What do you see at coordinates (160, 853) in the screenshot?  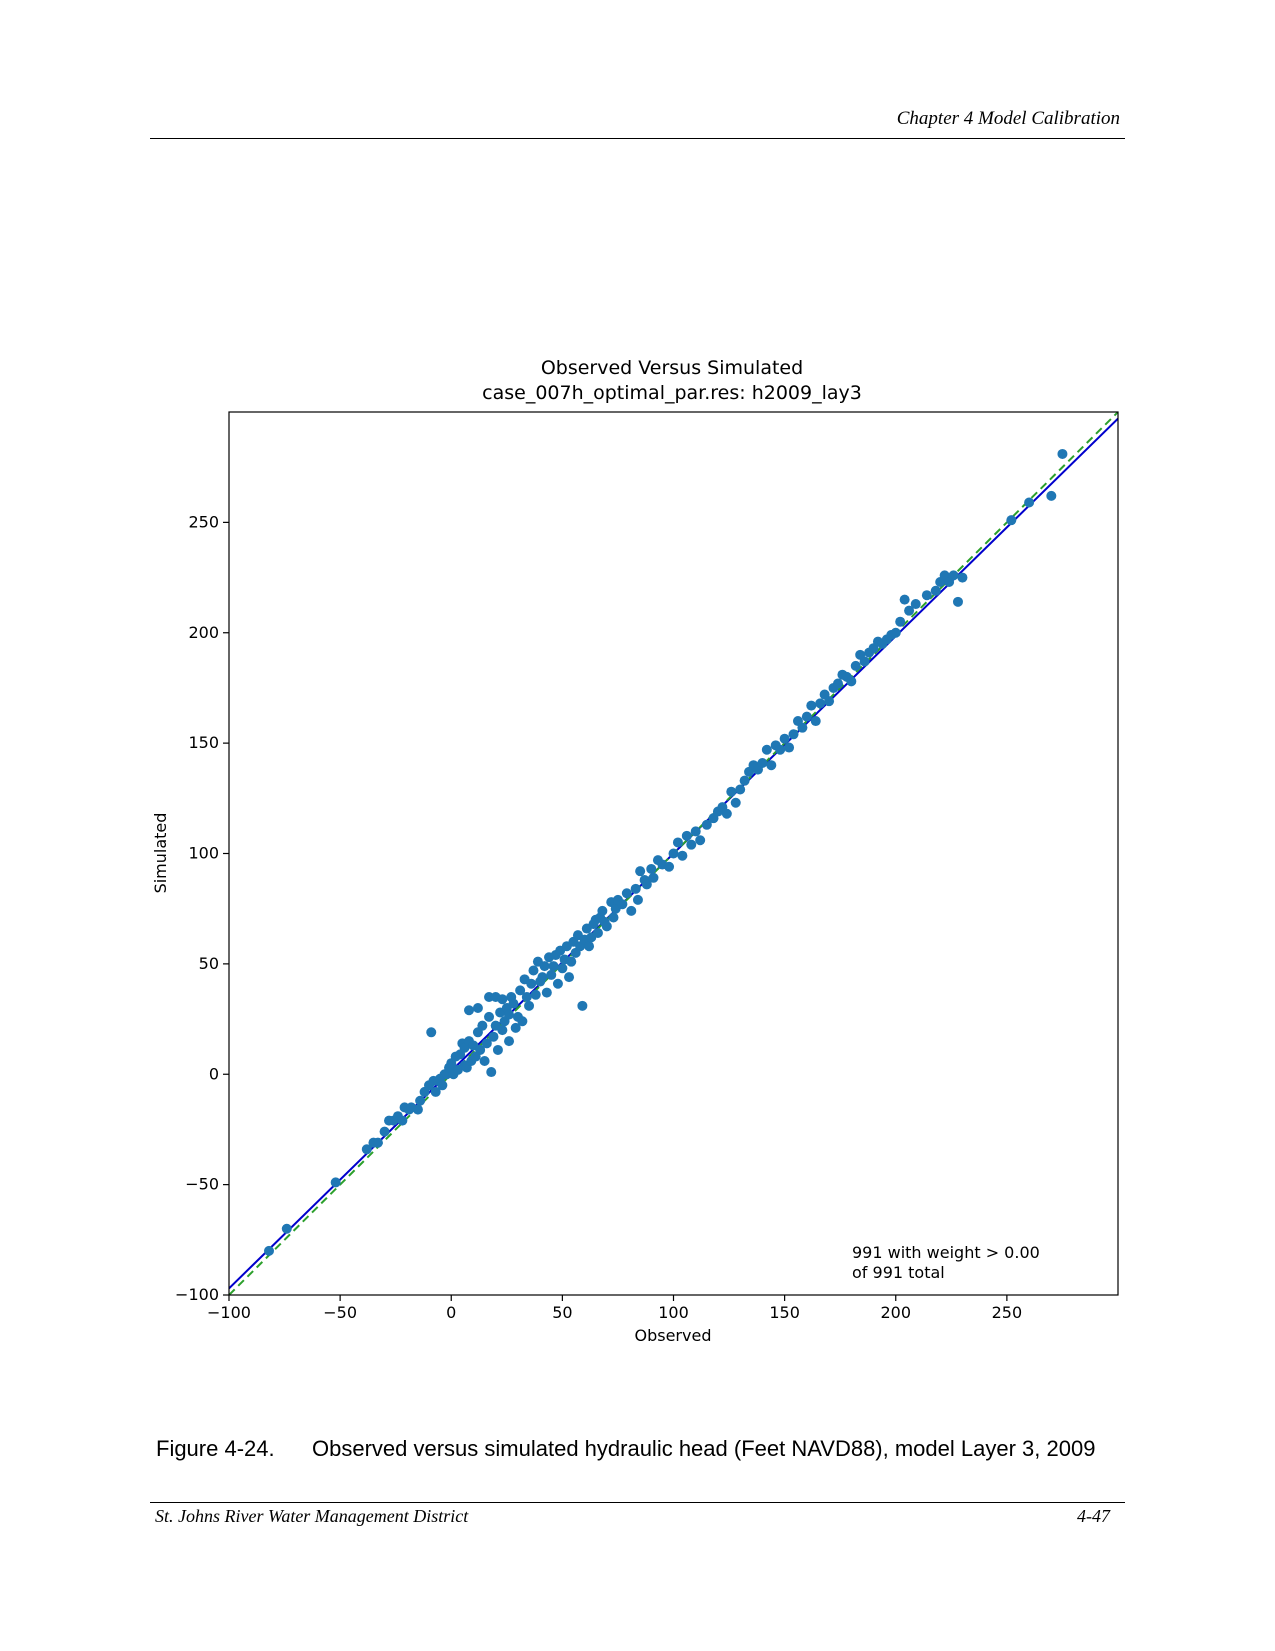 I see `y-axis-label: Simulated` at bounding box center [160, 853].